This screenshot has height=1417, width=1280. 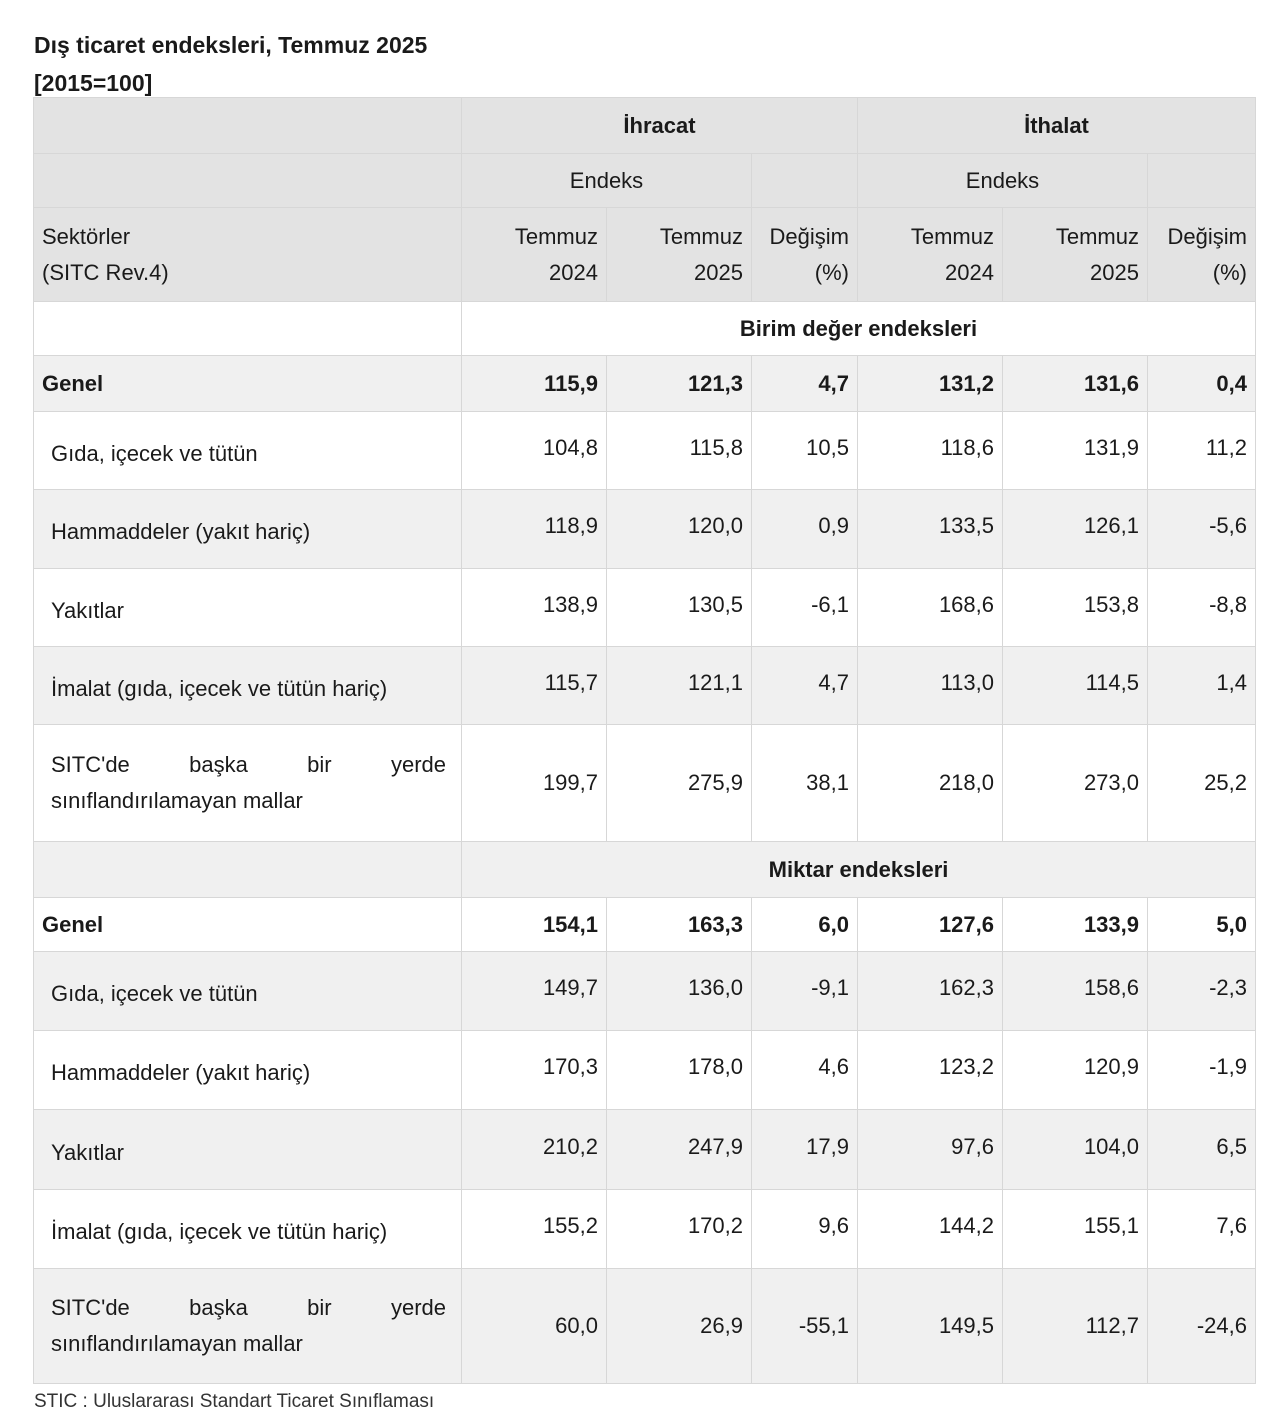 What do you see at coordinates (969, 272) in the screenshot?
I see `header-year: 2024` at bounding box center [969, 272].